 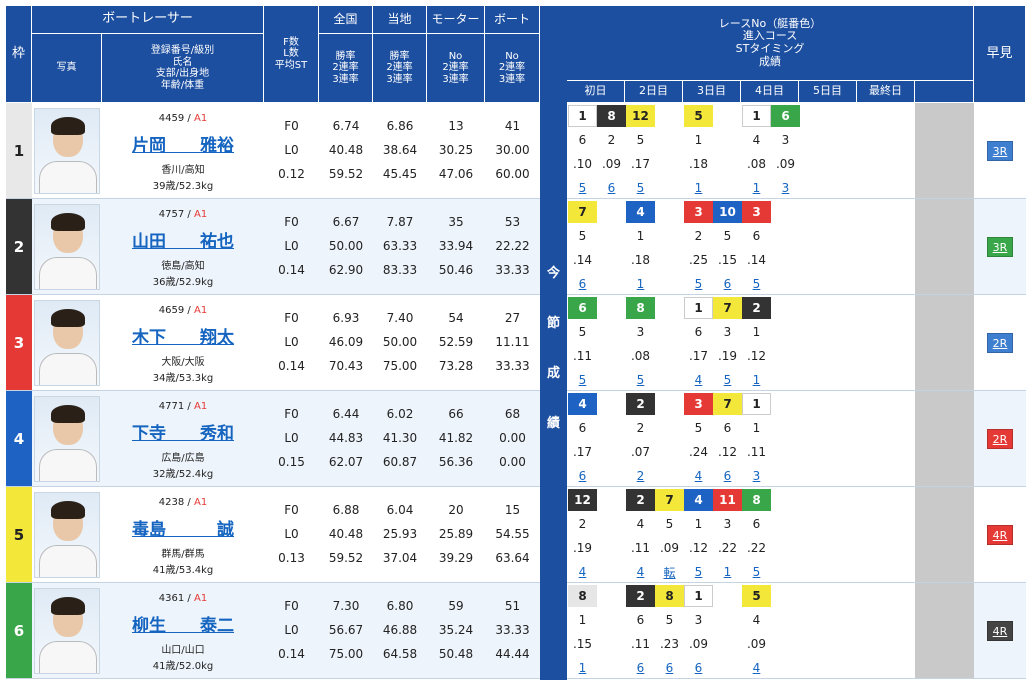 What do you see at coordinates (611, 140) in the screenshot?
I see `result-course: 2` at bounding box center [611, 140].